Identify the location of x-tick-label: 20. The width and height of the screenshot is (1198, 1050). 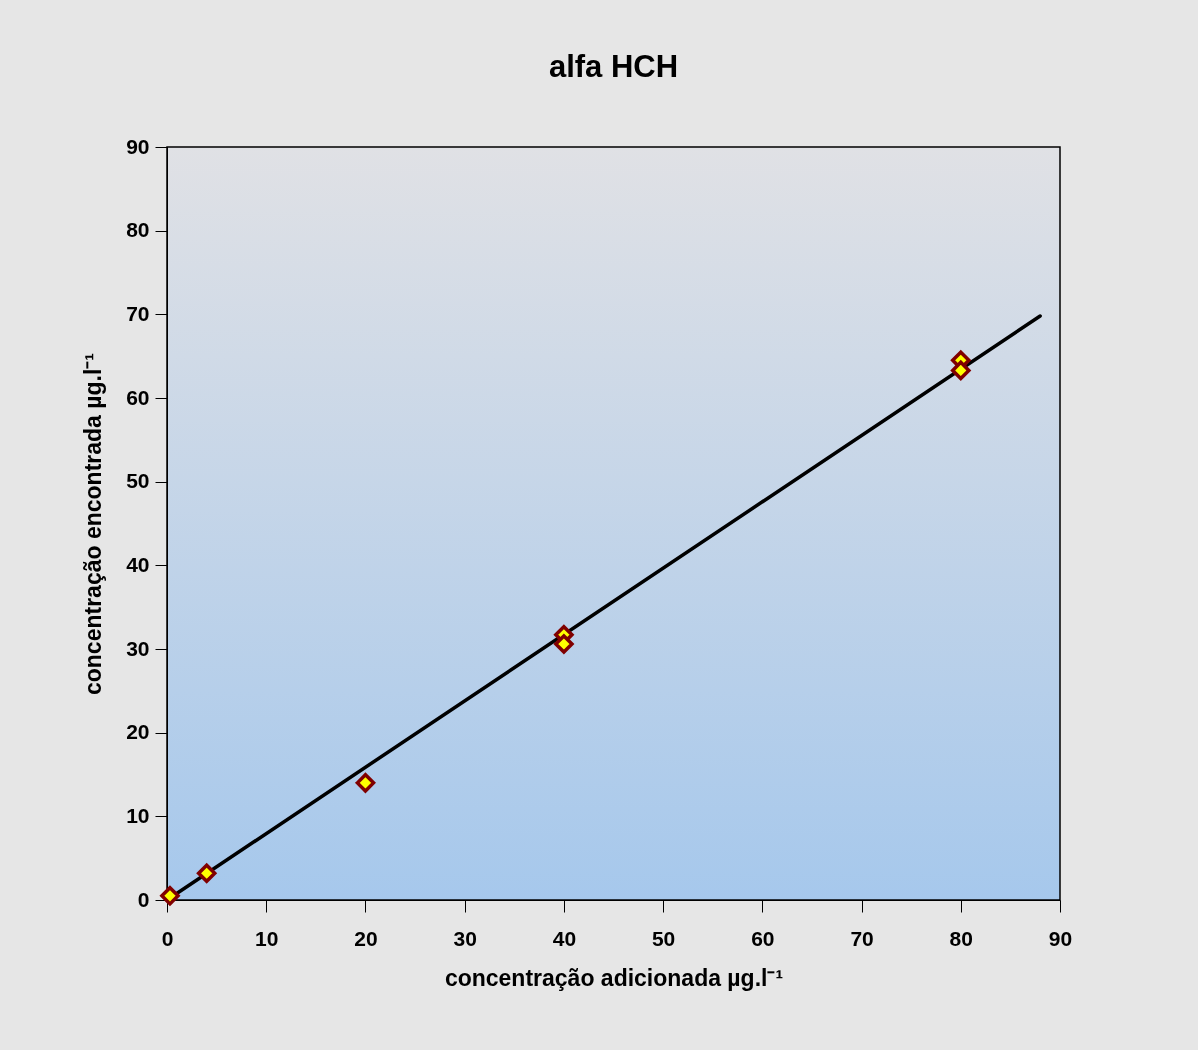
(366, 938).